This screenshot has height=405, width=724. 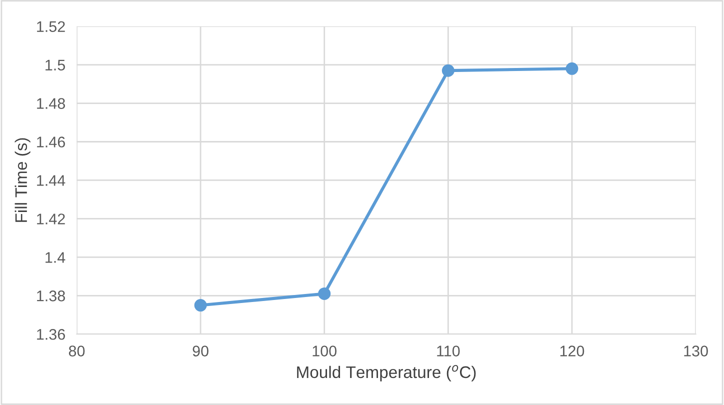 I want to click on y-tick-label: 1.4, so click(x=56, y=257).